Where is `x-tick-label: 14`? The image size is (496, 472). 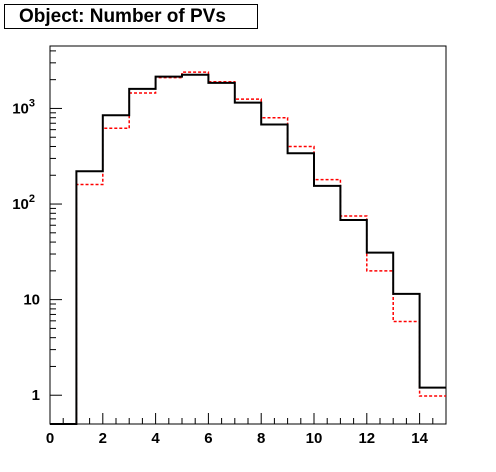
x-tick-label: 14 is located at coordinates (419, 438).